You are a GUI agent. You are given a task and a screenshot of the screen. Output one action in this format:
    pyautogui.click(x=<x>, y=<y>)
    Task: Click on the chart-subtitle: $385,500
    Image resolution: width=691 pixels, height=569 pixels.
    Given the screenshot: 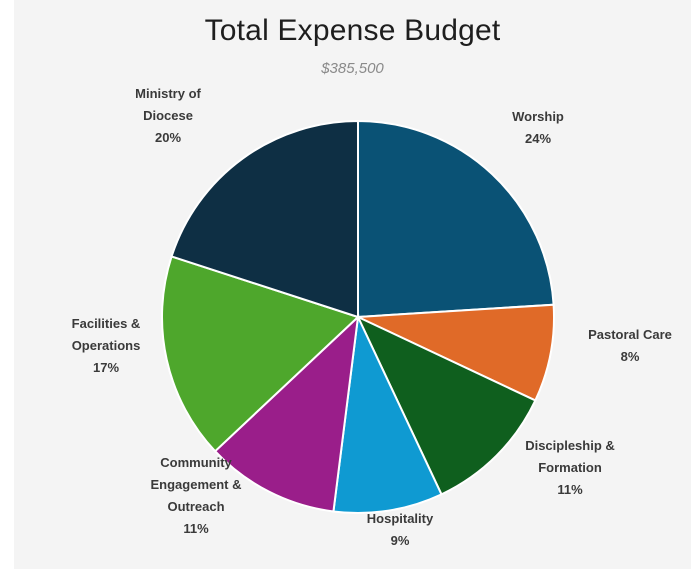 What is the action you would take?
    pyautogui.click(x=352, y=68)
    